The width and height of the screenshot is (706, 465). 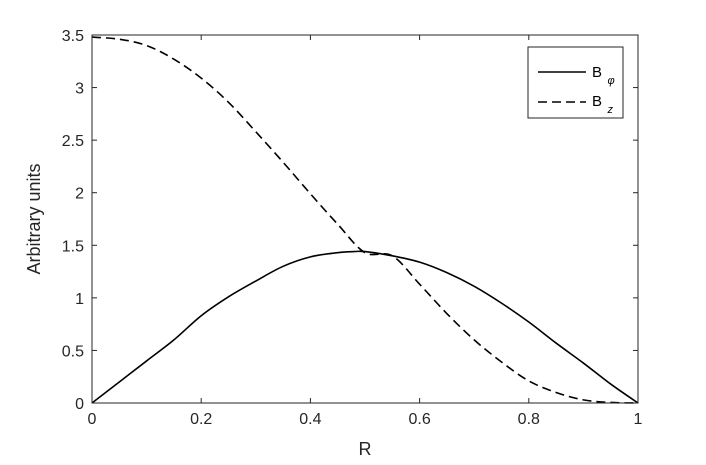 I want to click on legend-box, so click(x=575, y=82).